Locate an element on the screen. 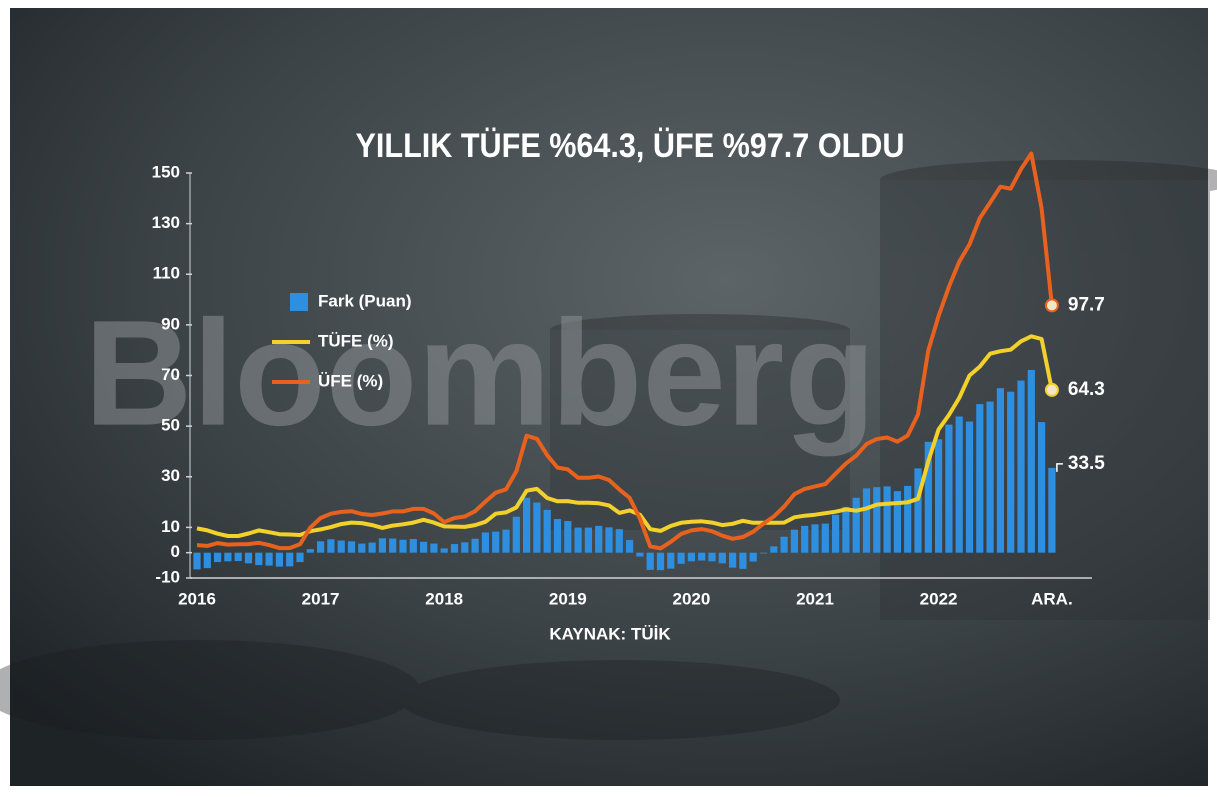 The image size is (1217, 797). y-tick-label: 30 is located at coordinates (170, 475).